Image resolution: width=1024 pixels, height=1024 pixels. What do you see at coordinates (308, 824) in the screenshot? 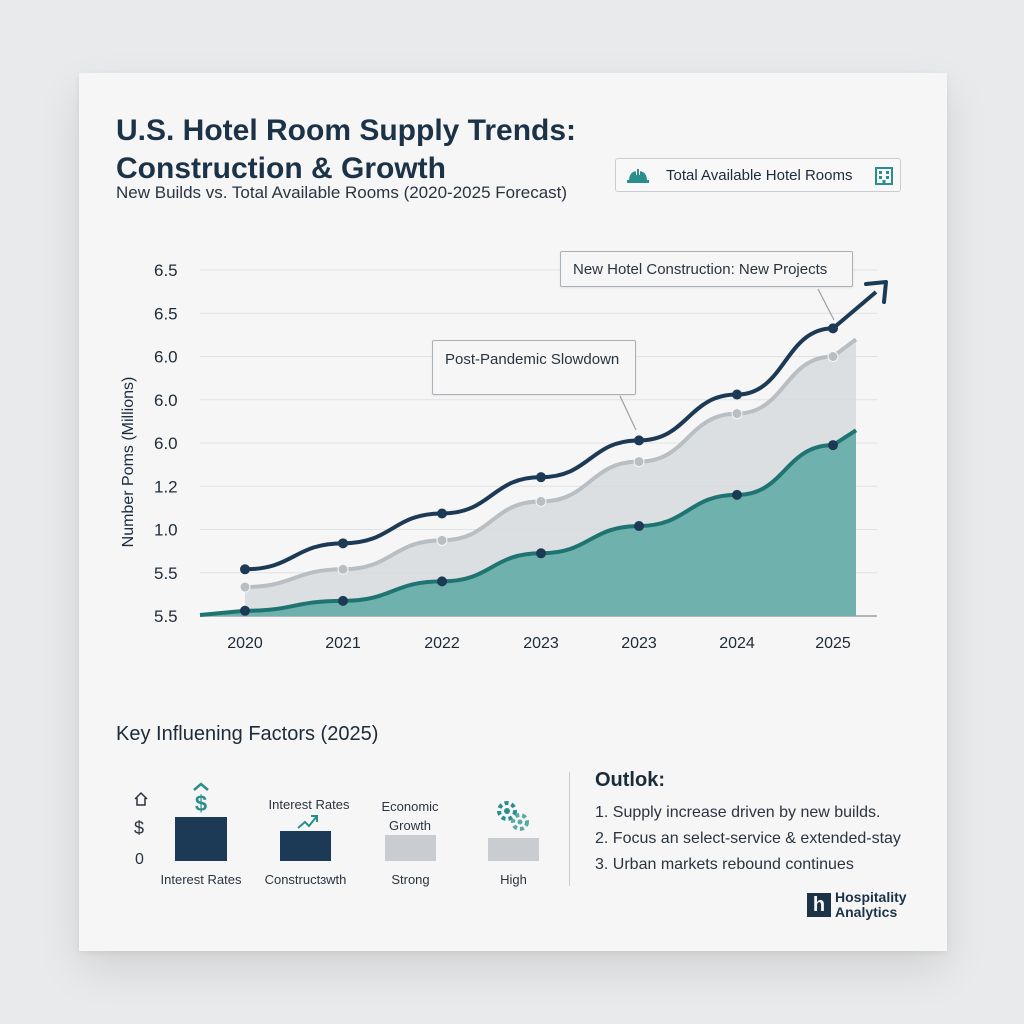
I see `trend-up-icon` at bounding box center [308, 824].